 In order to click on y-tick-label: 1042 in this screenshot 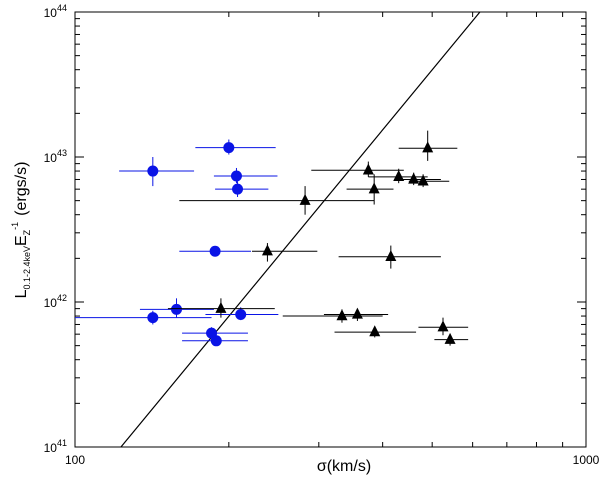, I will do `click(55, 301)`.